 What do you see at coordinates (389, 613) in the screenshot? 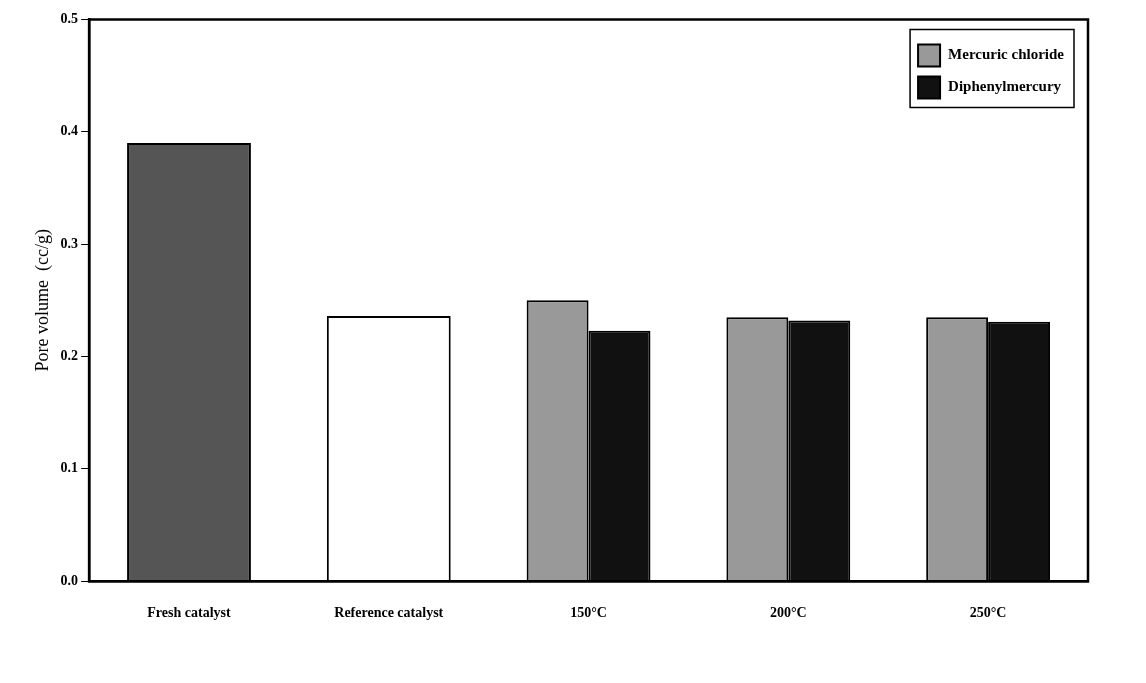
I see `x-tick-label: Reference catalyst` at bounding box center [389, 613].